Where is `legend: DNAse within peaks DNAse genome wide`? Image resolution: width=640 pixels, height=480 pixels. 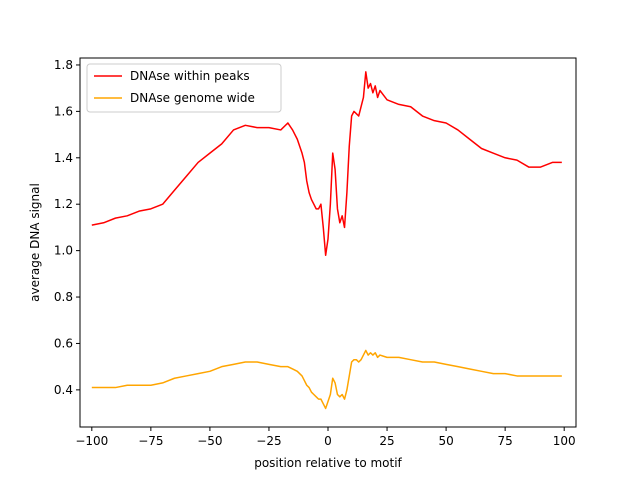
legend: DNAse within peaks DNAse genome wide is located at coordinates (184, 88).